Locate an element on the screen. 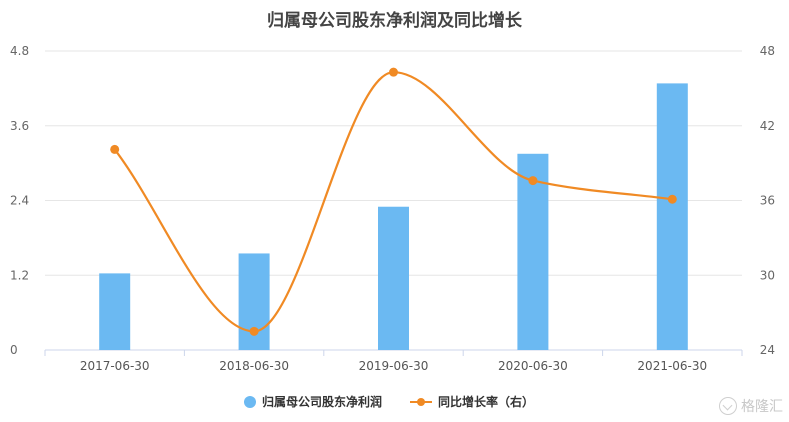 The height and width of the screenshot is (422, 789). y-right-tick-label: 24 is located at coordinates (767, 350).